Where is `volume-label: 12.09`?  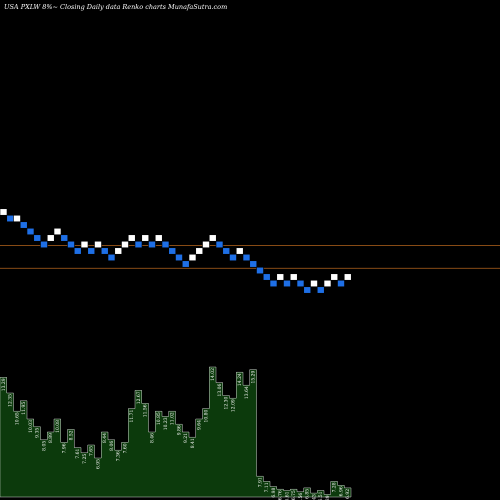
volume-label: 12.09 is located at coordinates (233, 405).